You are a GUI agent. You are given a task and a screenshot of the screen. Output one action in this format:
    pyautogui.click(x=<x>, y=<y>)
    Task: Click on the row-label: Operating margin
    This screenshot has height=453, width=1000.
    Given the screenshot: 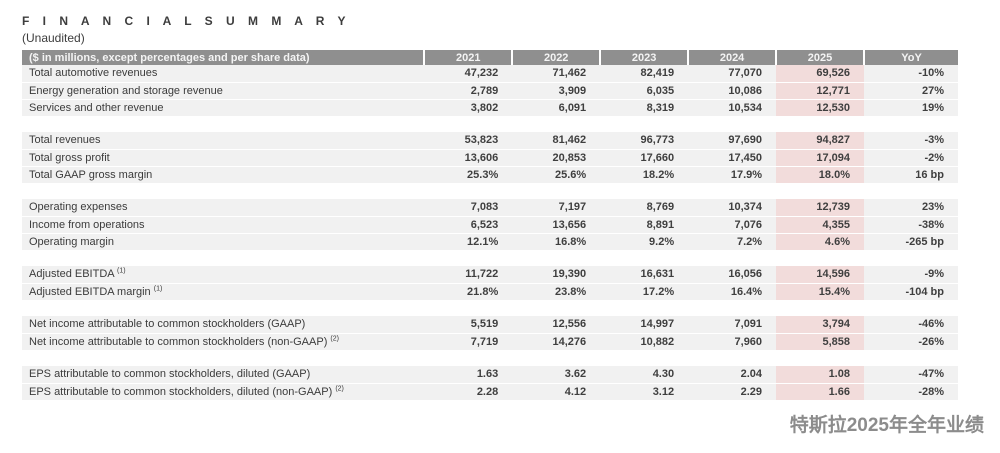 What is the action you would take?
    pyautogui.click(x=223, y=242)
    